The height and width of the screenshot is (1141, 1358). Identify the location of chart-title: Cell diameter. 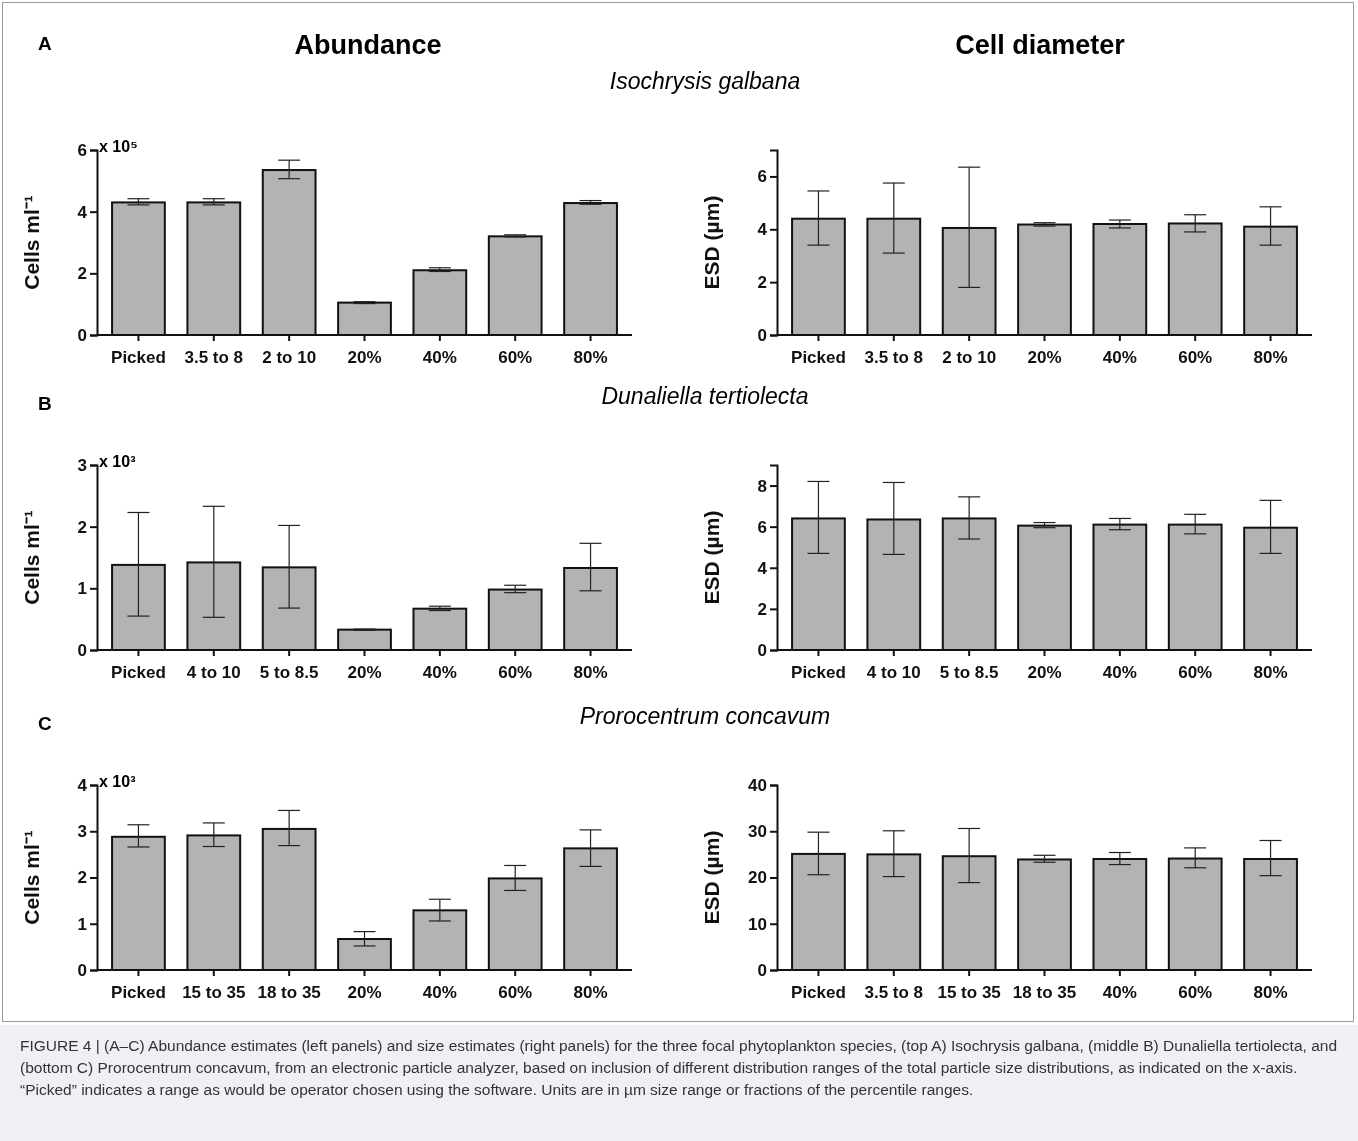
(1040, 45).